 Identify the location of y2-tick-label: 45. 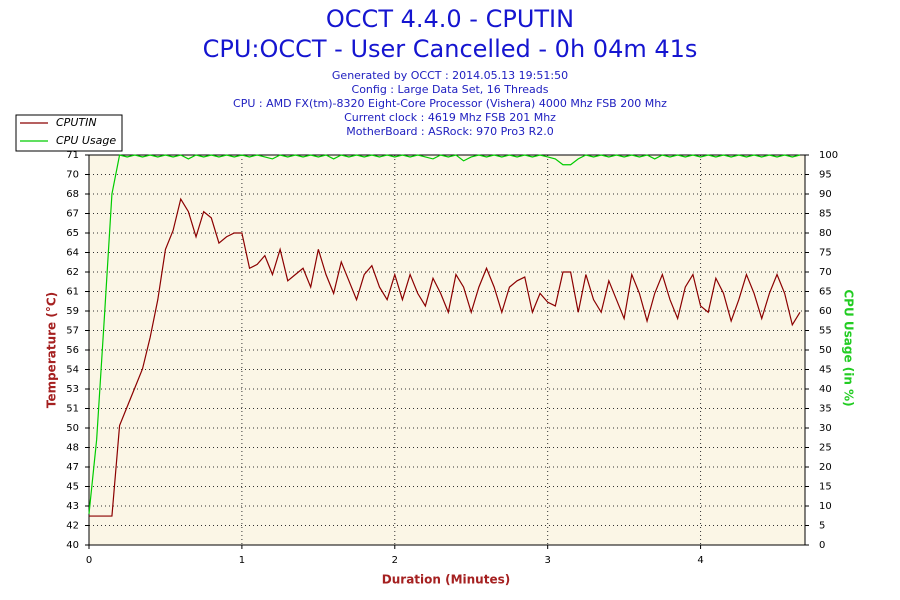
(825, 370).